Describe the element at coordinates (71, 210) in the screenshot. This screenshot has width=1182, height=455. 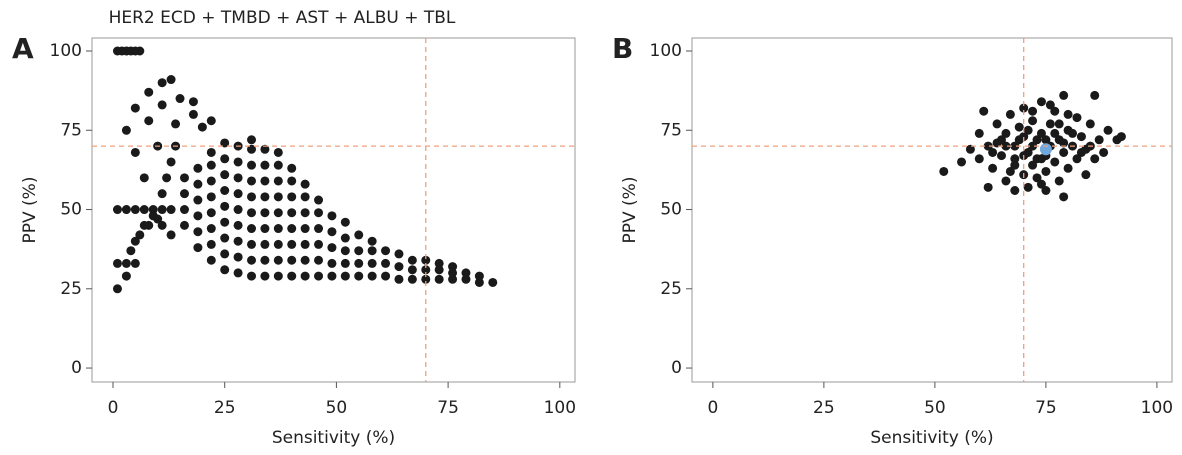
I see `y-tick-label: 50` at that location.